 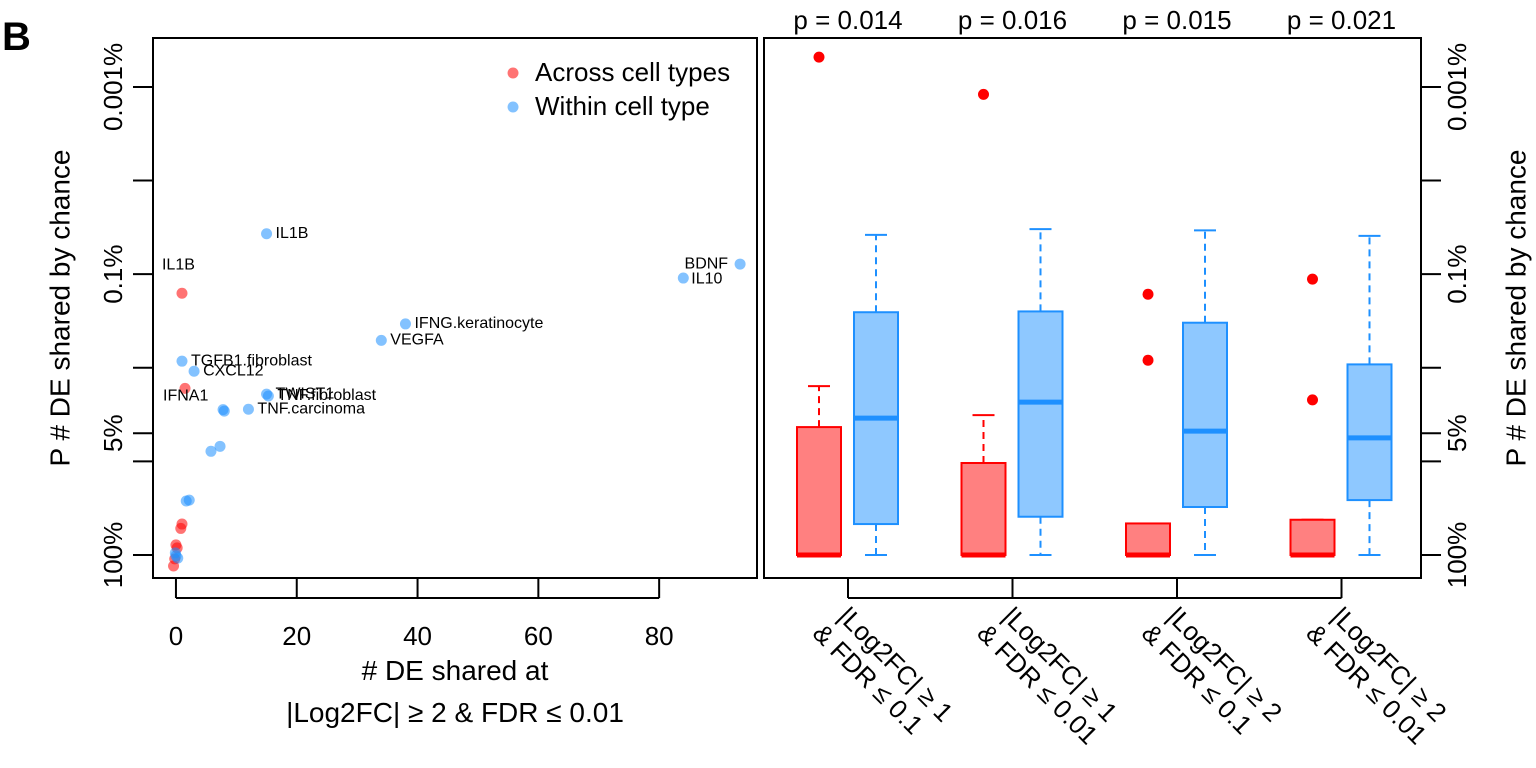 I want to click on panel-label: B, so click(x=16, y=37).